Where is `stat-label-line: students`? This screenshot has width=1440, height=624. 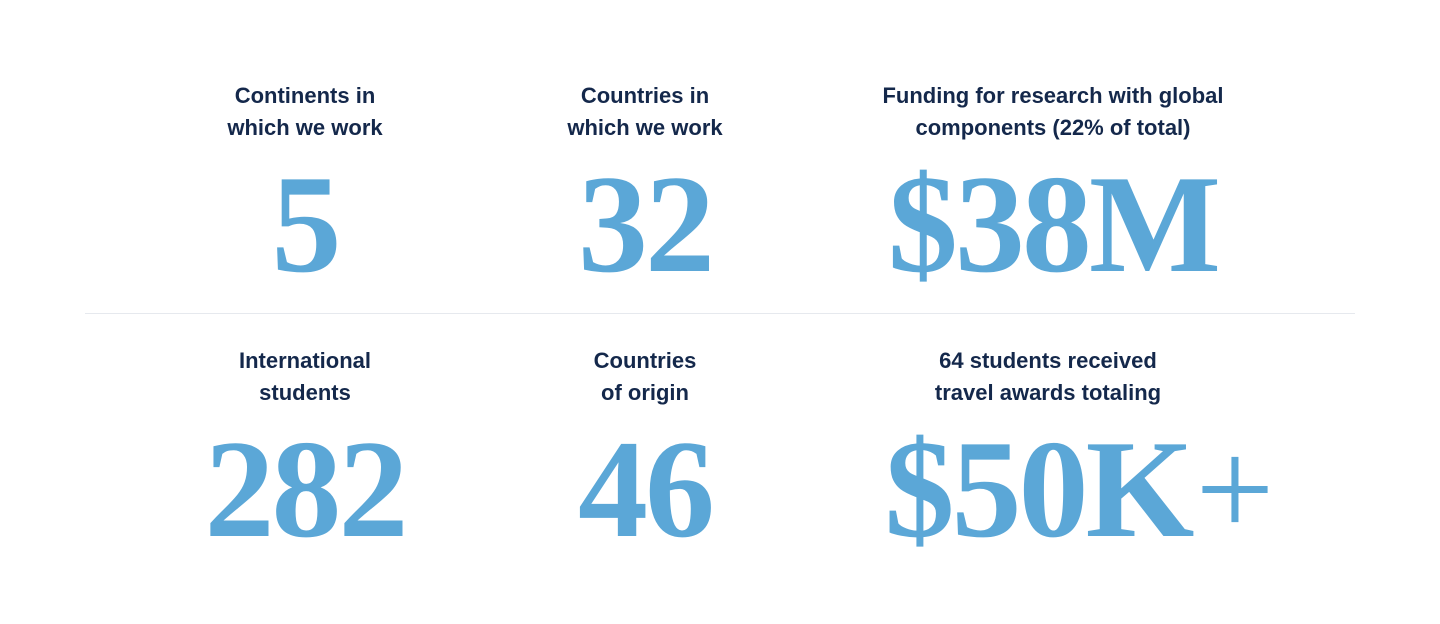
stat-label-line: students is located at coordinates (305, 392).